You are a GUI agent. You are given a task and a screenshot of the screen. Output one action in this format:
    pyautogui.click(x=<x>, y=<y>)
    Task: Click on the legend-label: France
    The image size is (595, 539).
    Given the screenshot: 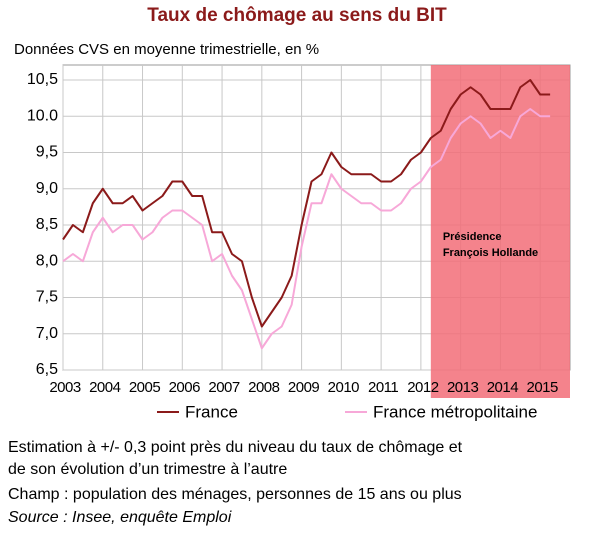 What is the action you would take?
    pyautogui.click(x=211, y=411)
    